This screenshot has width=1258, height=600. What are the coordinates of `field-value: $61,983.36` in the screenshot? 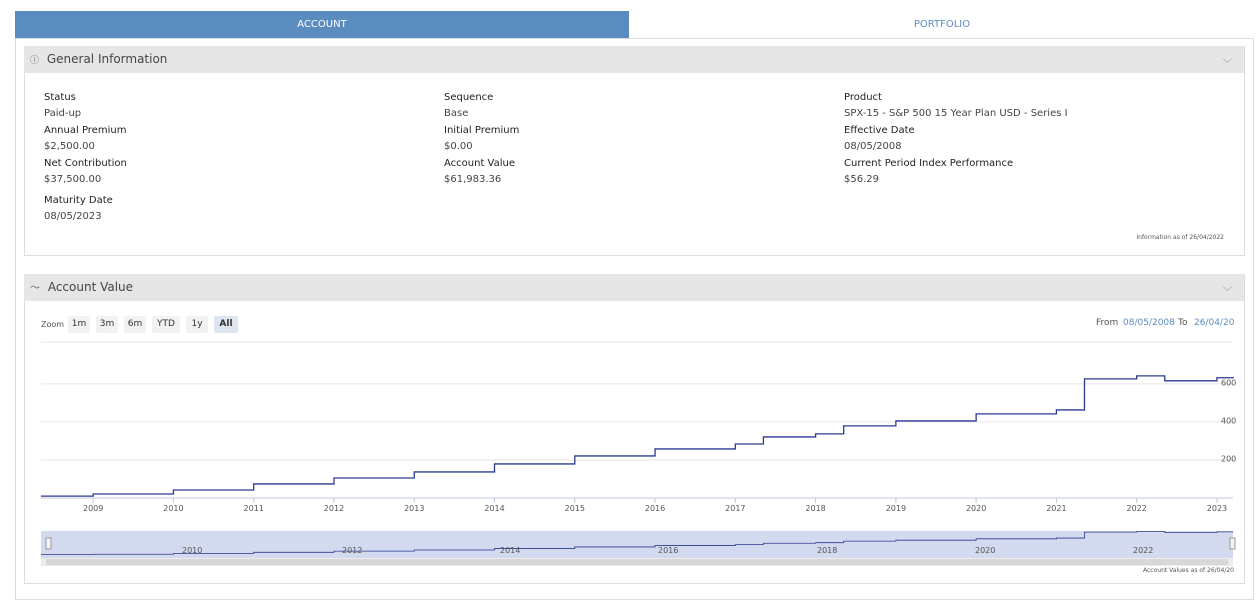 It's located at (473, 179).